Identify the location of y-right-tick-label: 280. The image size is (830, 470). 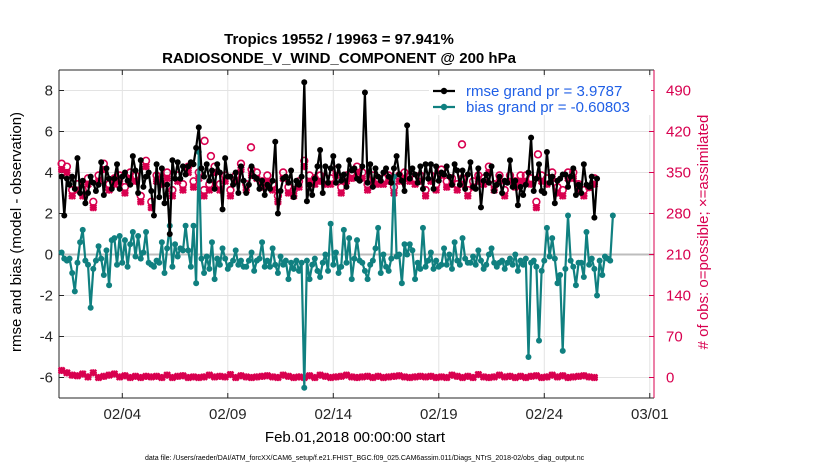
(678, 214).